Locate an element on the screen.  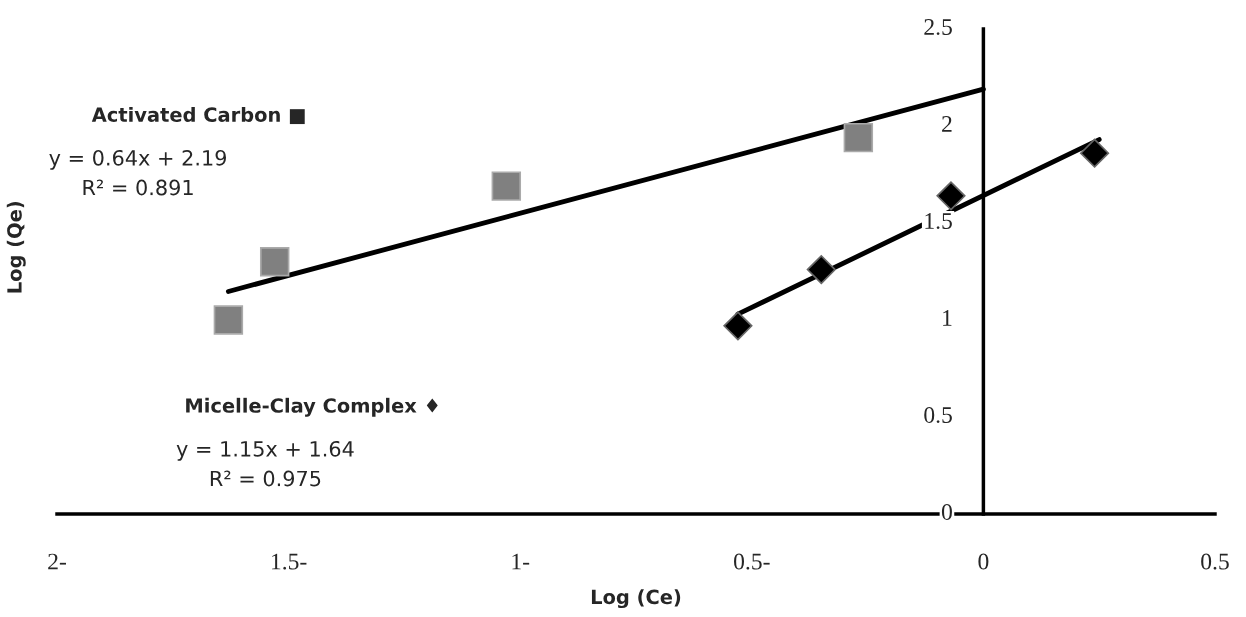
x-tick-label: 1- is located at coordinates (521, 561).